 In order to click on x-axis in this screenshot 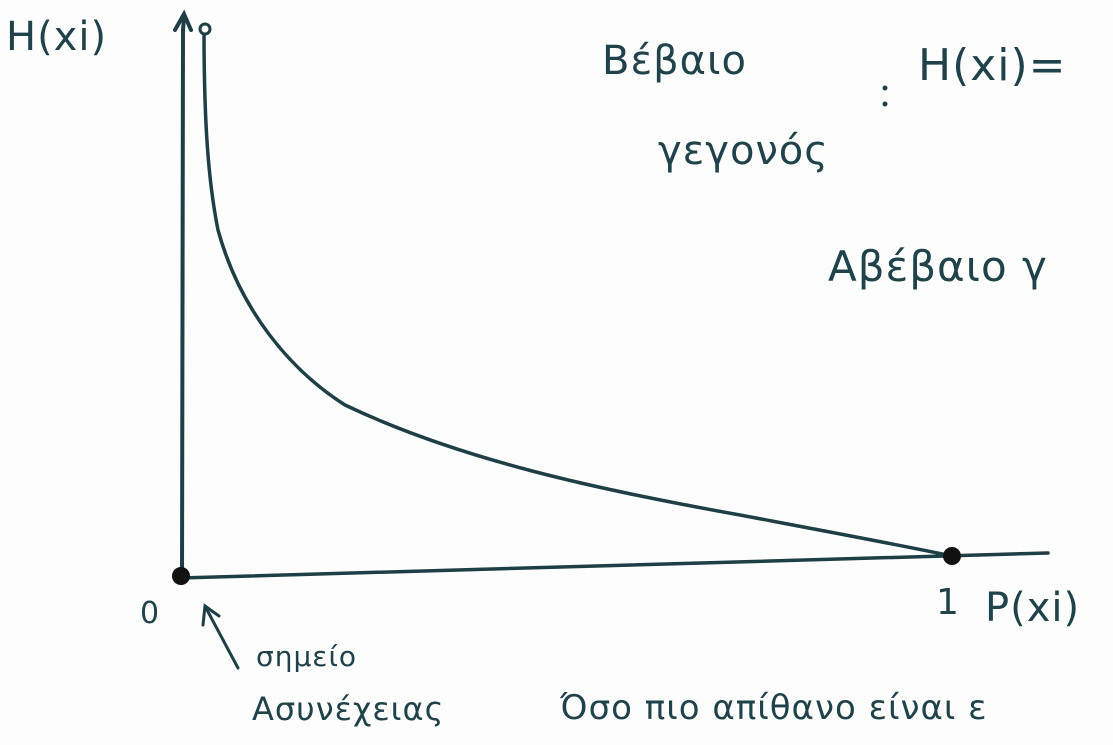, I will do `click(614, 565)`.